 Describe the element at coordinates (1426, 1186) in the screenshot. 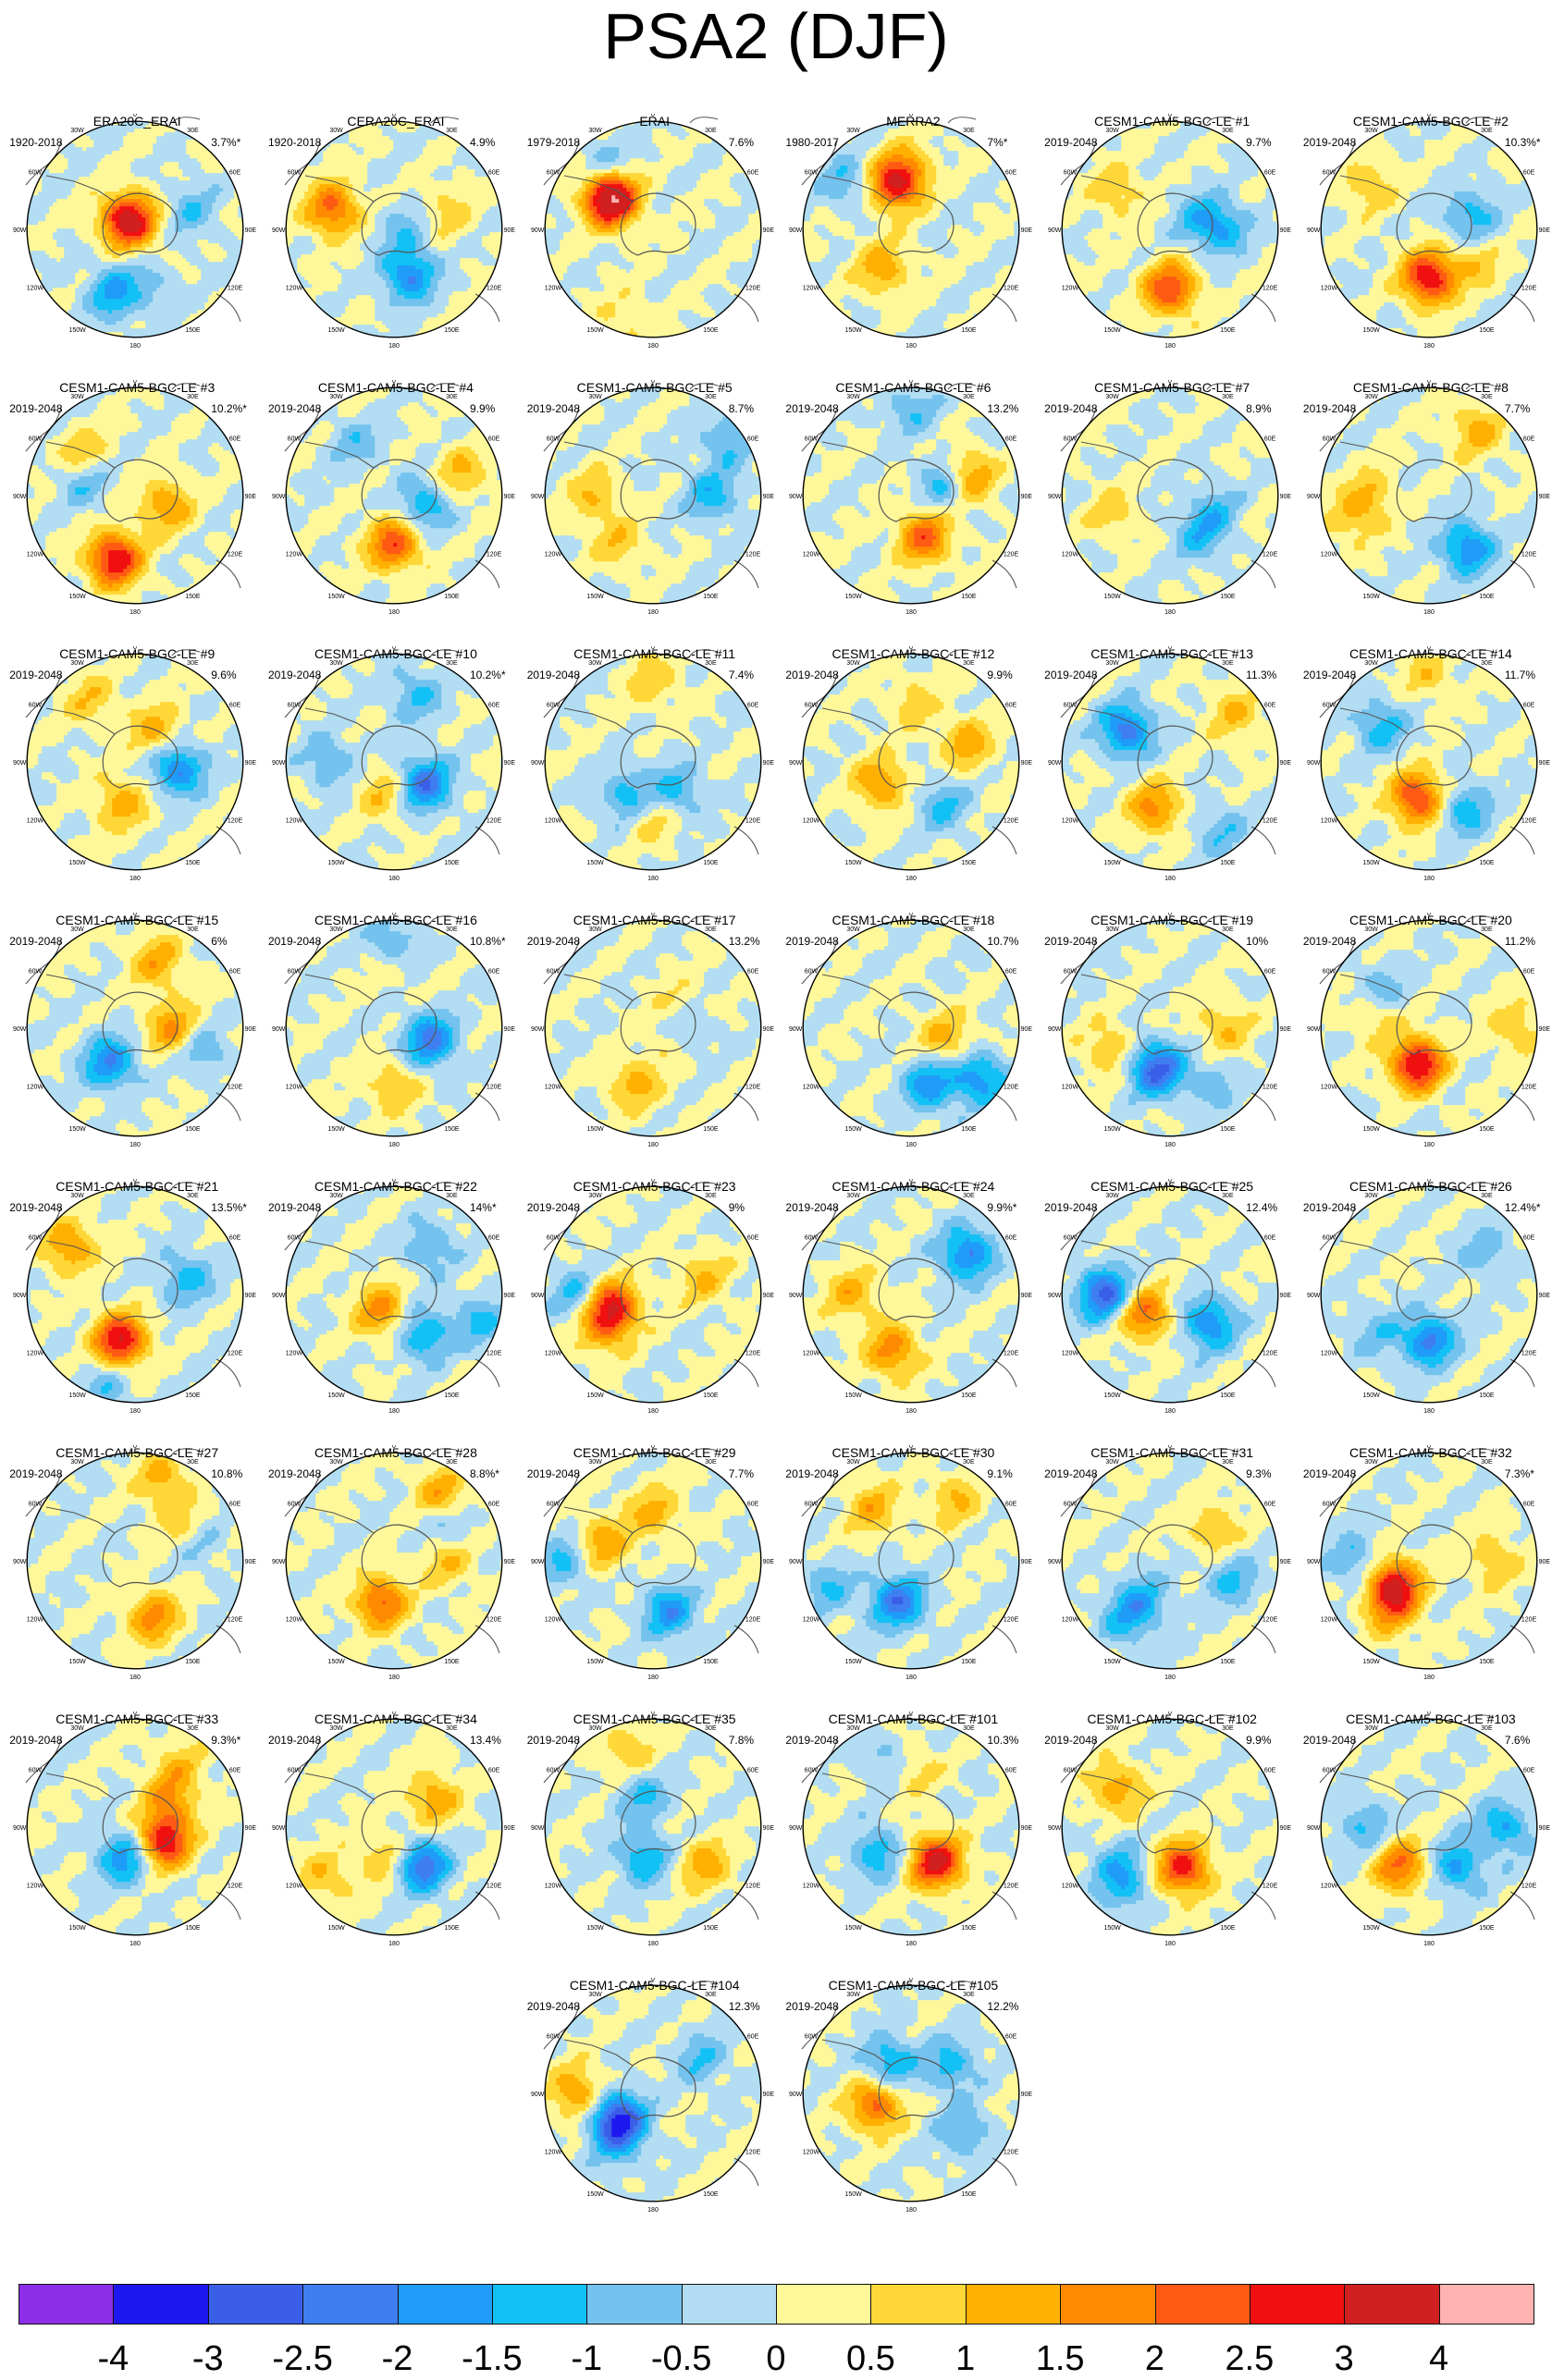

I see `panel-title: CESM1-CAM5-BGC-LE #26` at that location.